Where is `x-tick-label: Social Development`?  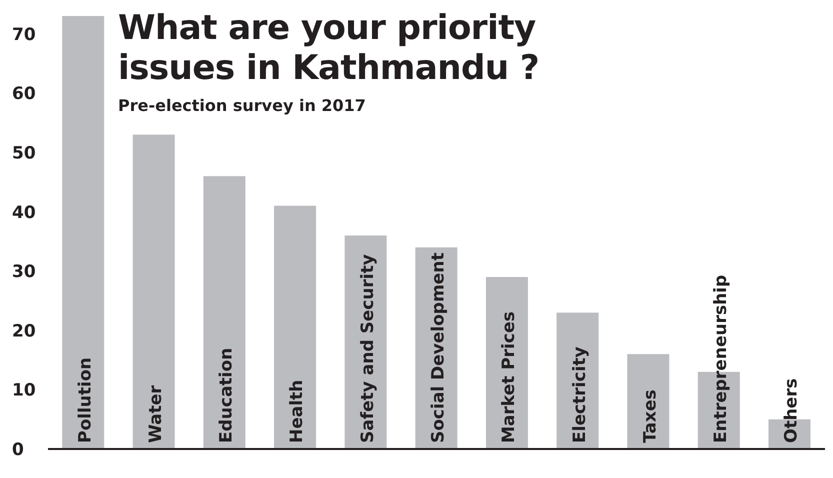 x-tick-label: Social Development is located at coordinates (438, 347).